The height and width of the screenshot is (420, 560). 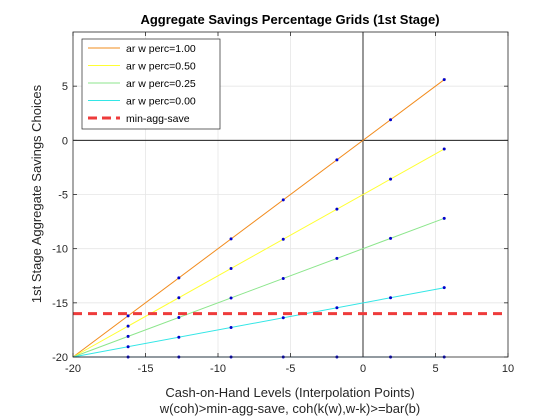 I want to click on legend-label-0: ar w perc=1.00, so click(x=161, y=49).